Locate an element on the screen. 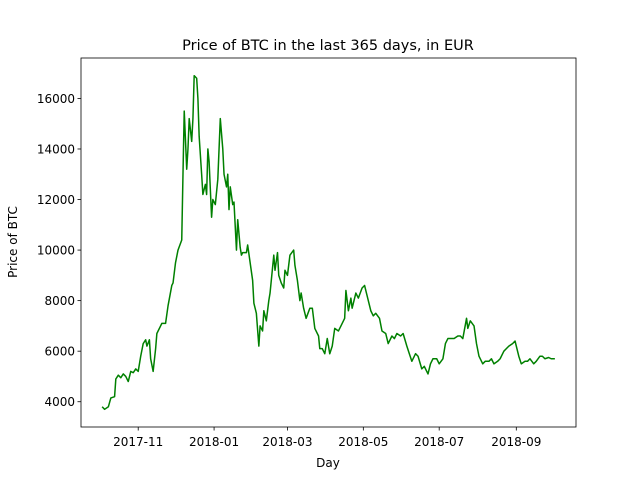  y-tick-label: 10000 is located at coordinates (56, 251).